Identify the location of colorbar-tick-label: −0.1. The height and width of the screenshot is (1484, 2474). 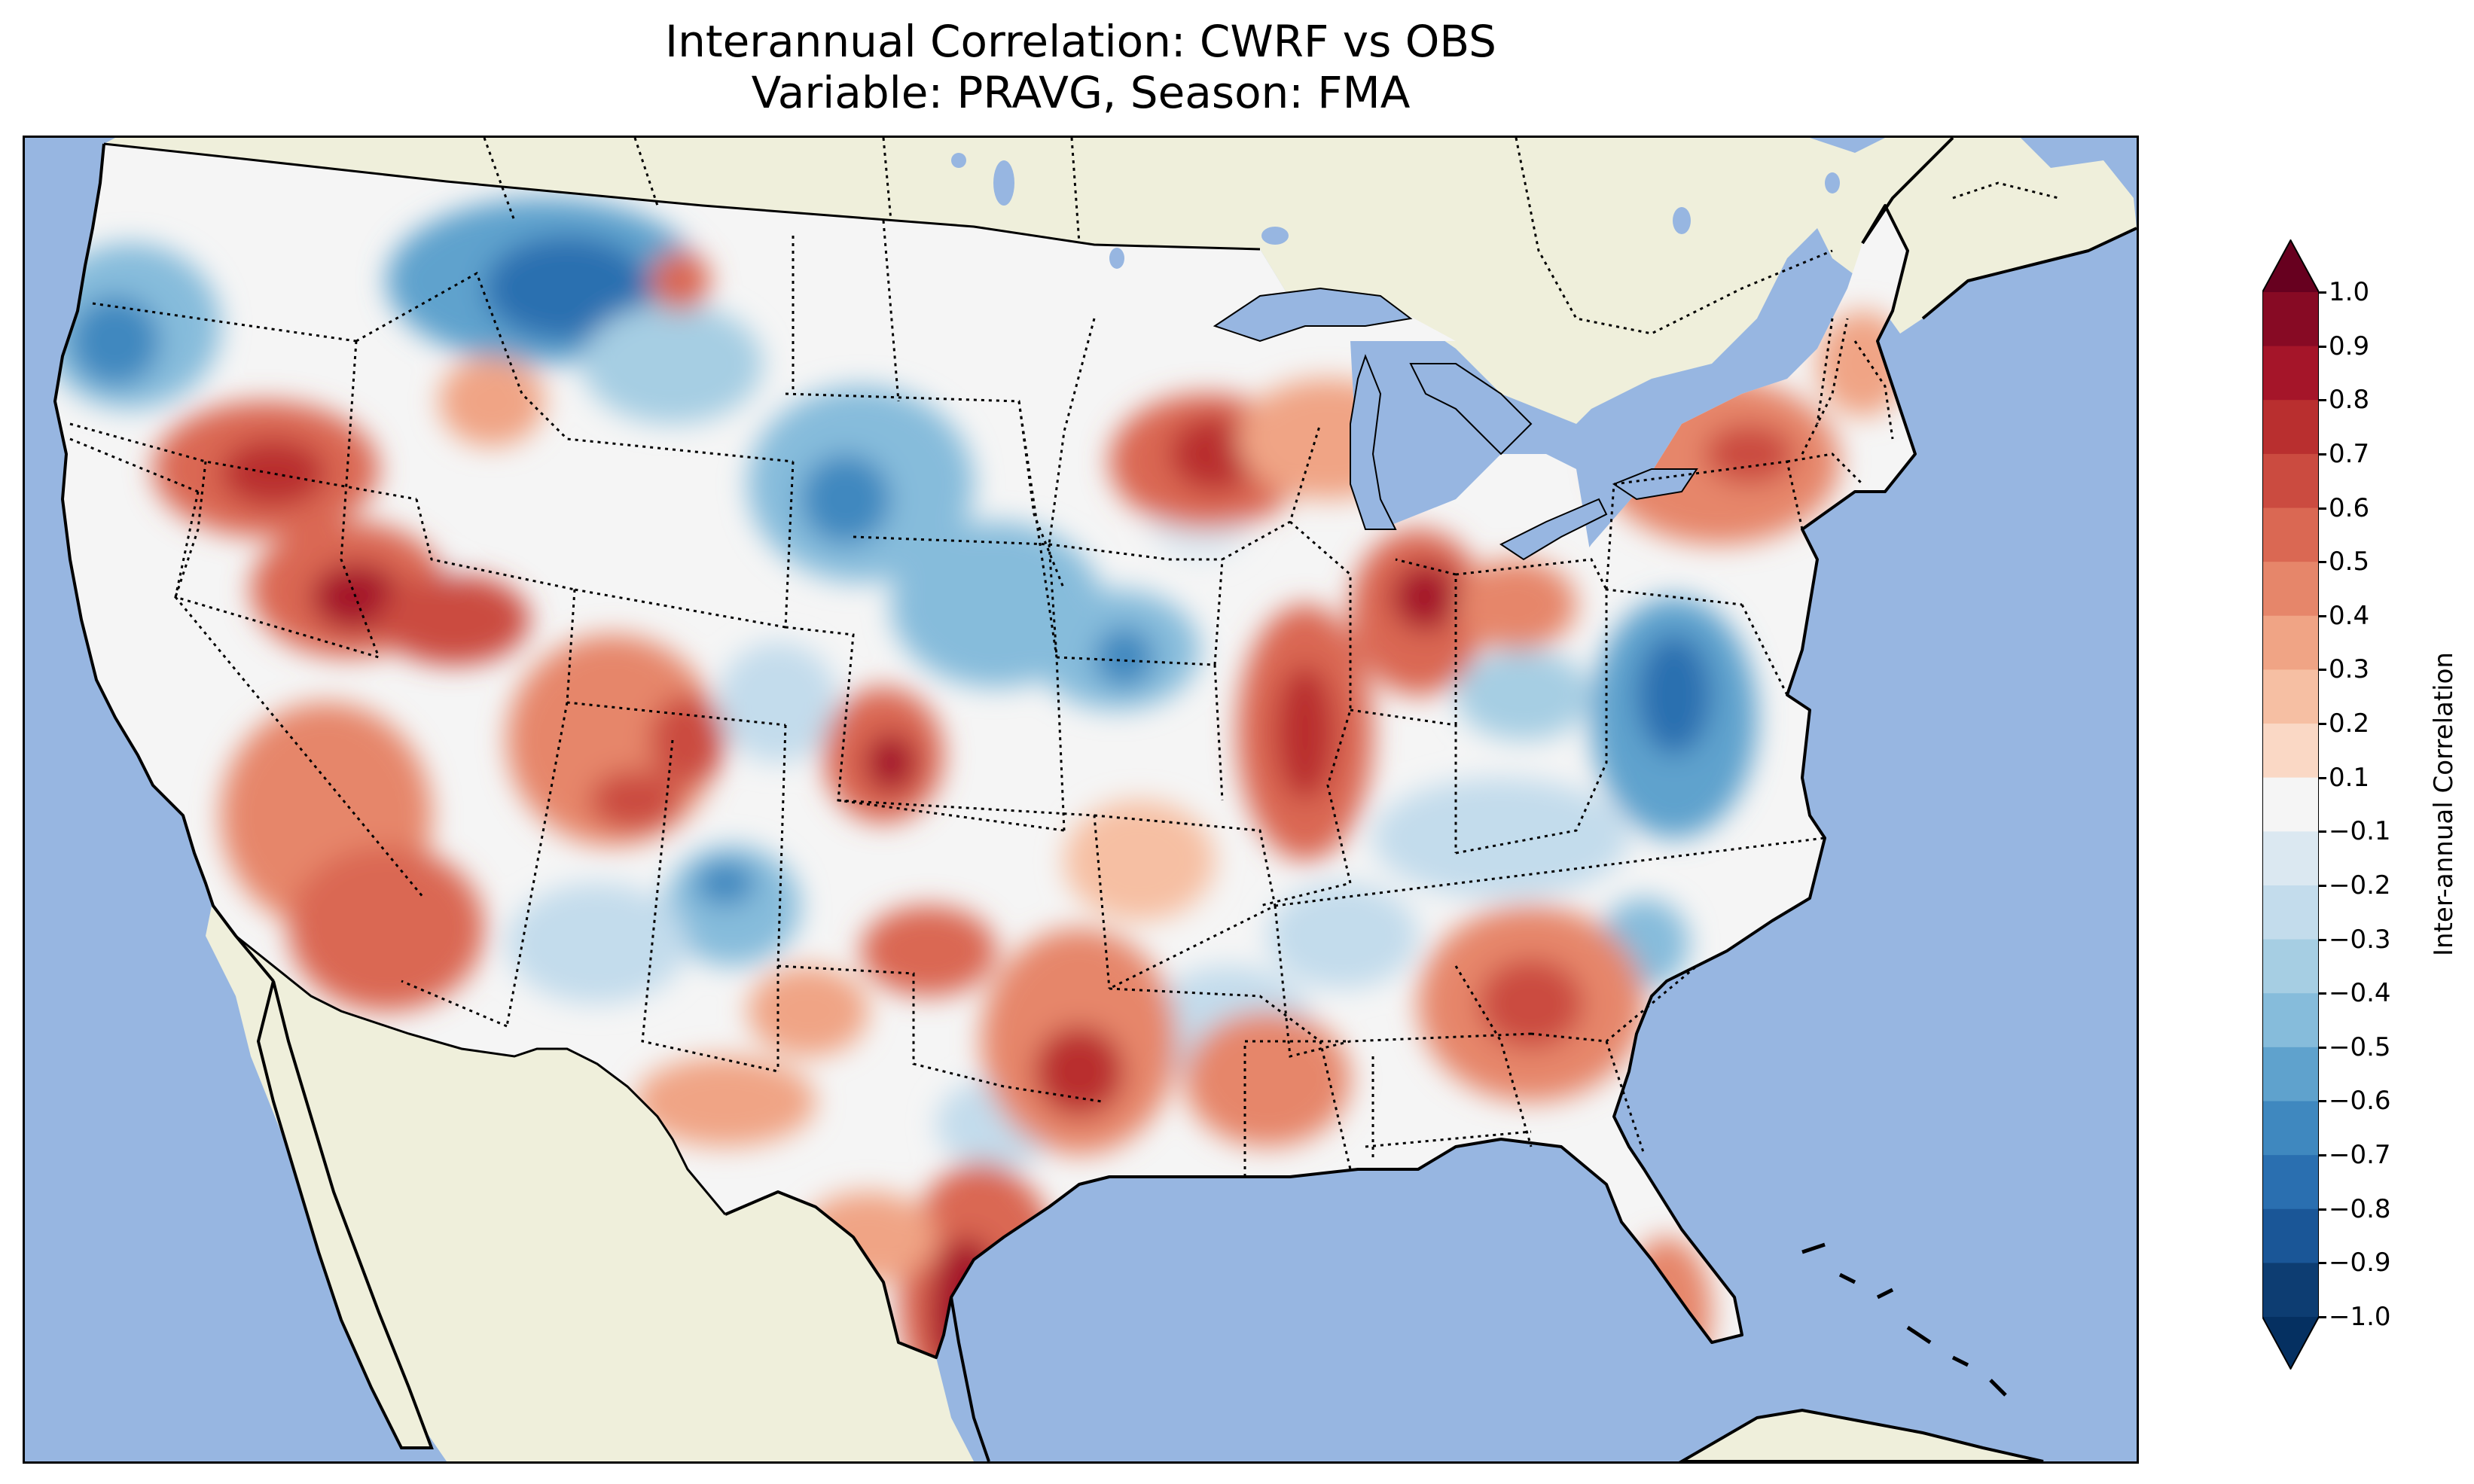
(2360, 831).